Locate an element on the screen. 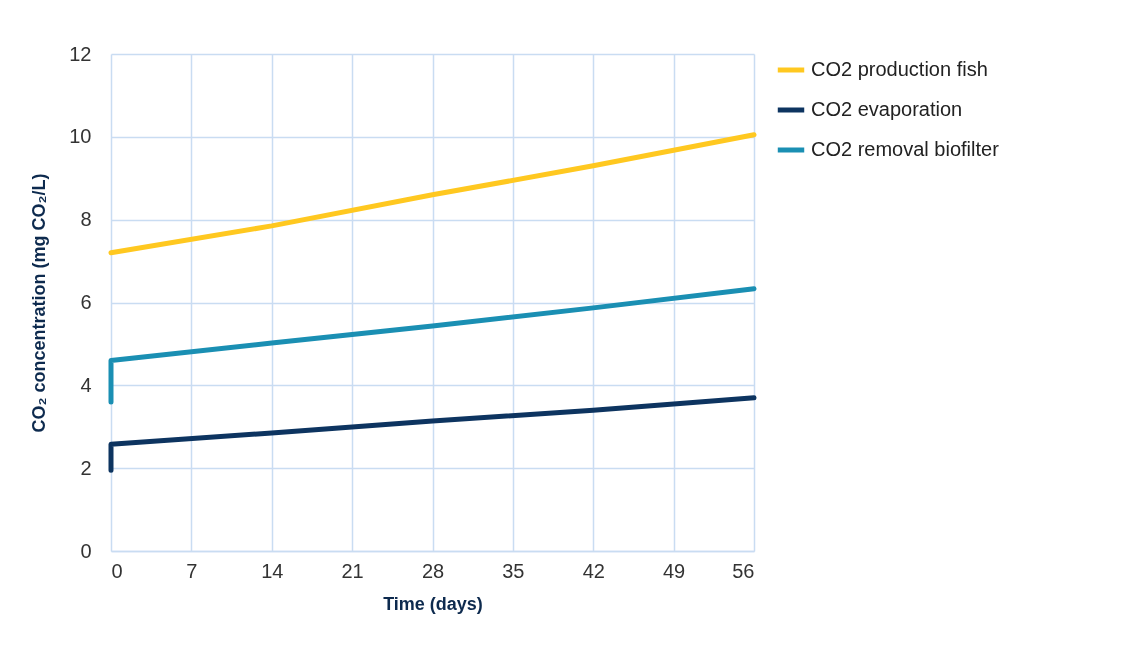 This screenshot has height=652, width=1140. x-tick-label: 14 is located at coordinates (272, 570).